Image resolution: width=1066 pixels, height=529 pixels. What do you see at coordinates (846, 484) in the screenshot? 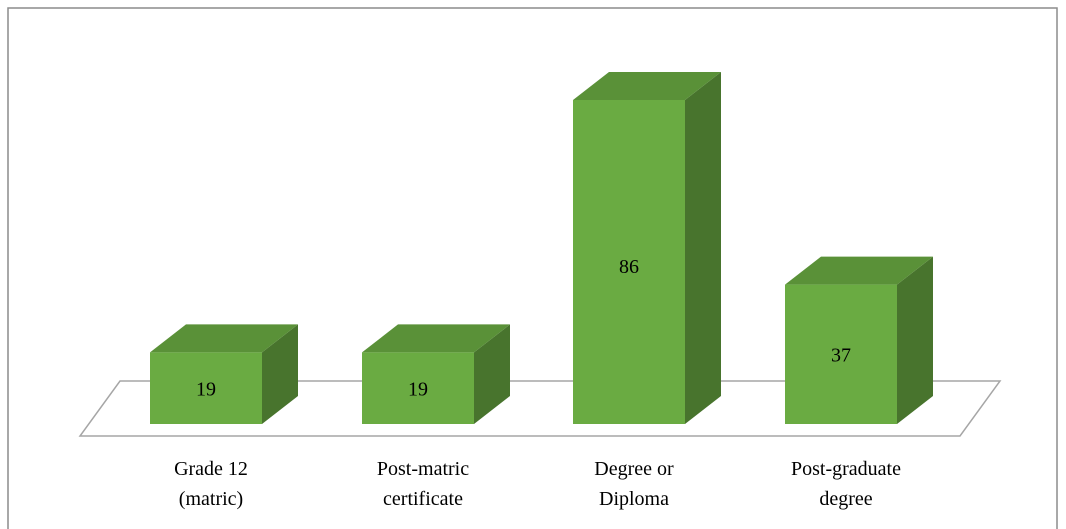
I see `x-tick-label: Post-graduate degree` at bounding box center [846, 484].